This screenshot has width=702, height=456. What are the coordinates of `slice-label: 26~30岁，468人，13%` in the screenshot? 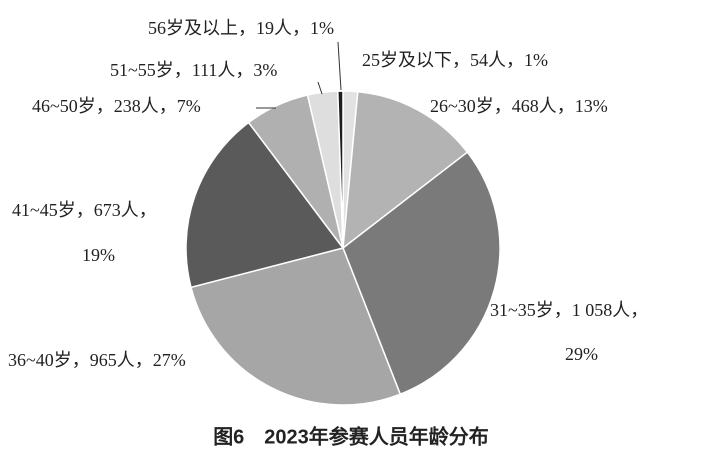 It's located at (519, 106).